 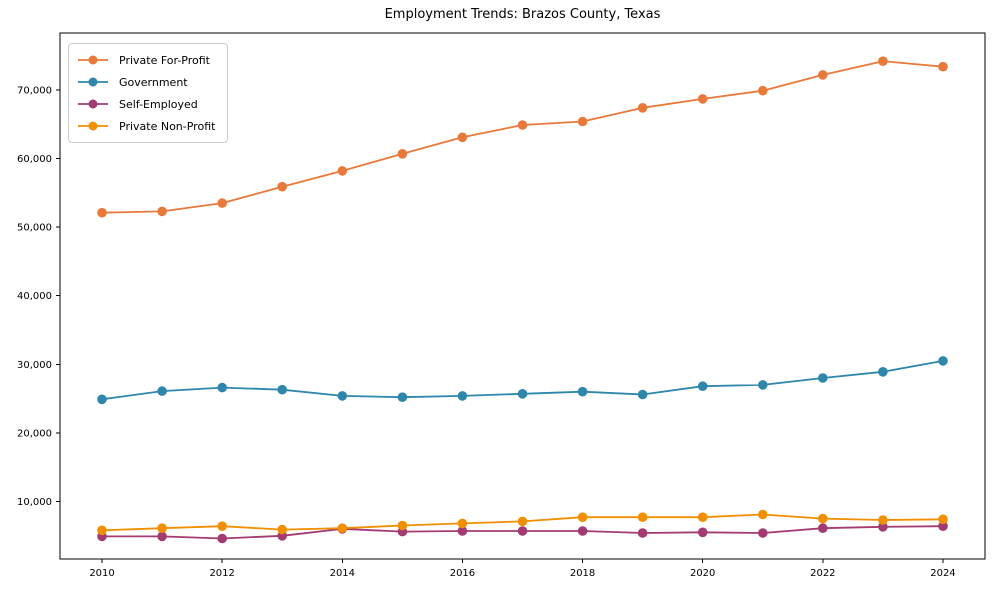 What do you see at coordinates (702, 573) in the screenshot?
I see `x-tick-label: 2020` at bounding box center [702, 573].